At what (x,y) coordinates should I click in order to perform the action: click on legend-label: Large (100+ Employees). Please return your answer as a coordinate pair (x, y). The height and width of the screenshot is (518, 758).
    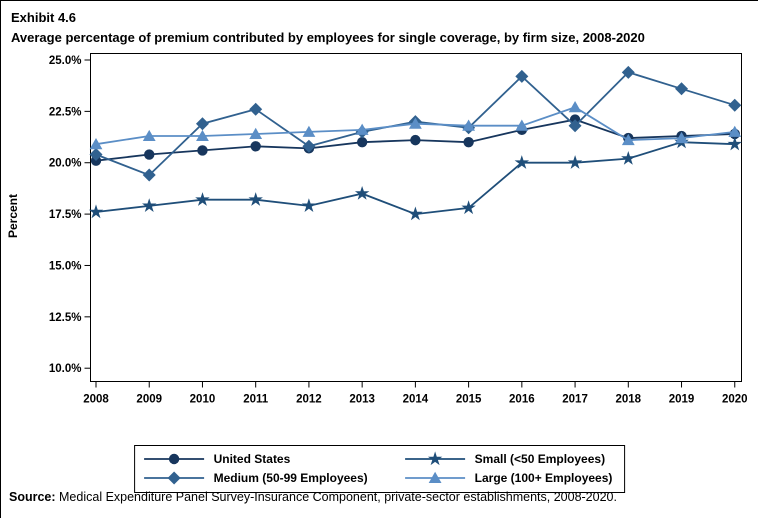
    Looking at the image, I should click on (543, 478).